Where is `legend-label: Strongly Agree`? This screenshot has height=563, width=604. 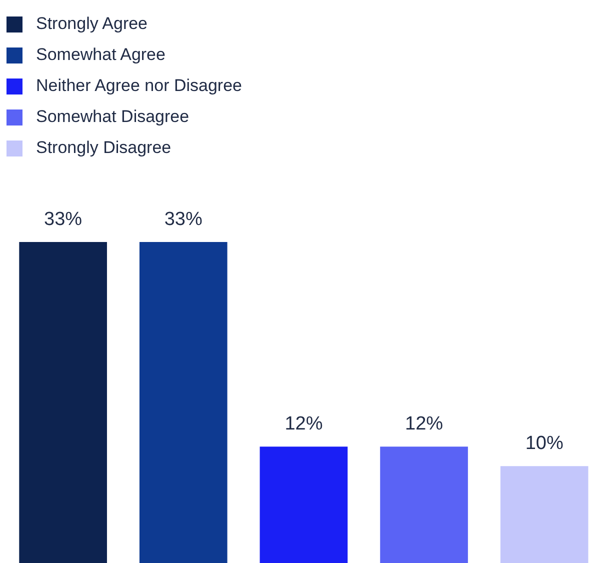 legend-label: Strongly Agree is located at coordinates (92, 24).